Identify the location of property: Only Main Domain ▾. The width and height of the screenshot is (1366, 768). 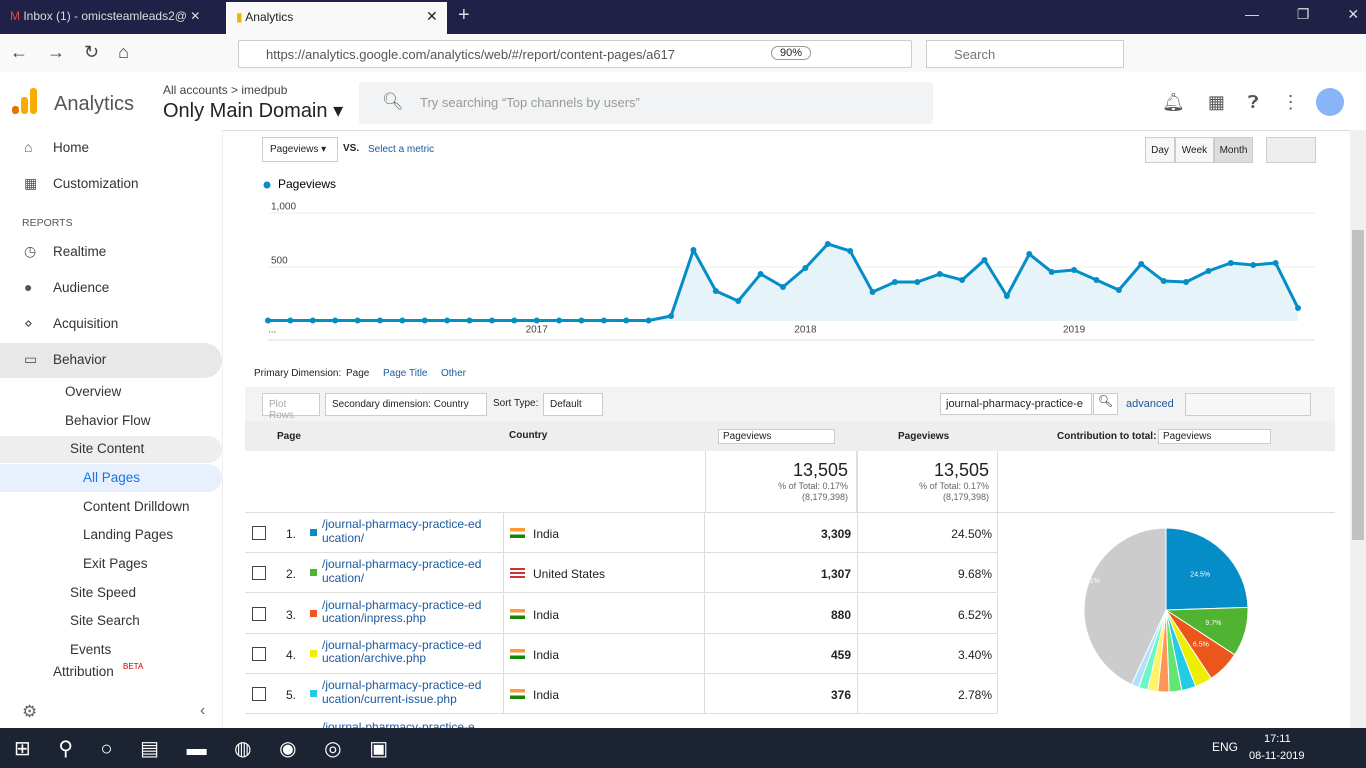
(253, 111).